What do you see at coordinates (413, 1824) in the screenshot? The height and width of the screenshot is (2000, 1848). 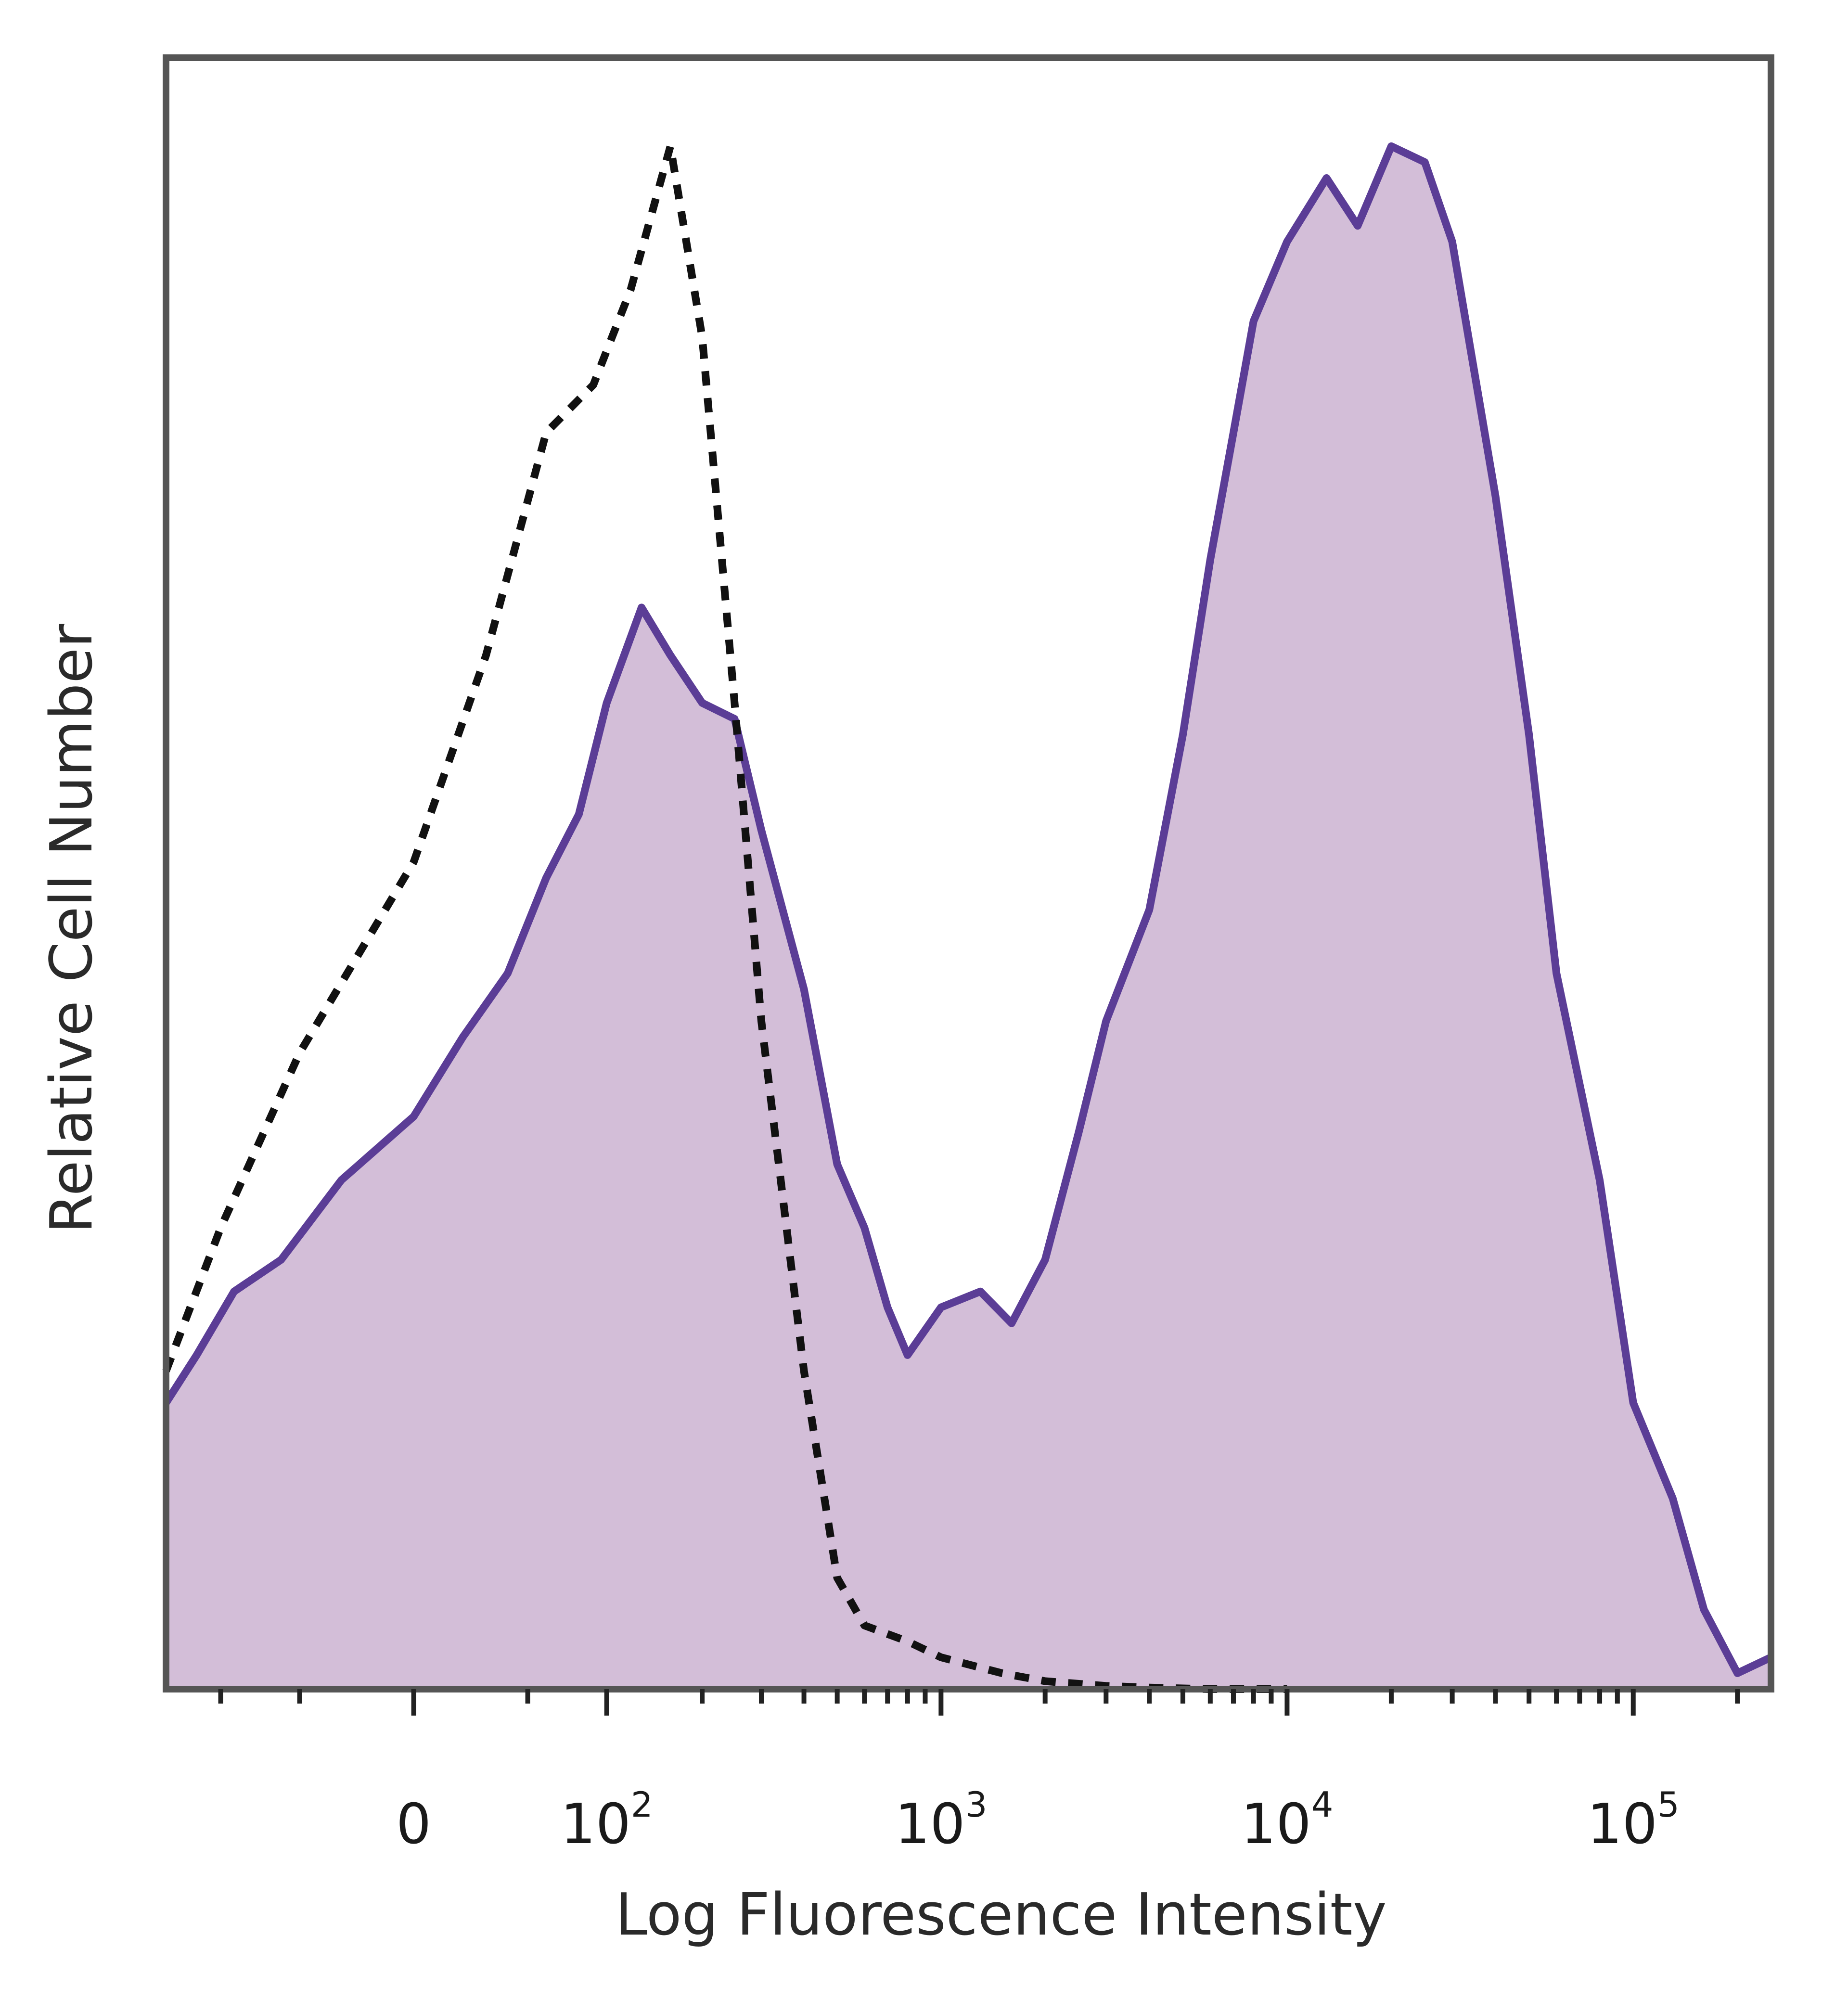 I see `x-tick-label: 0` at bounding box center [413, 1824].